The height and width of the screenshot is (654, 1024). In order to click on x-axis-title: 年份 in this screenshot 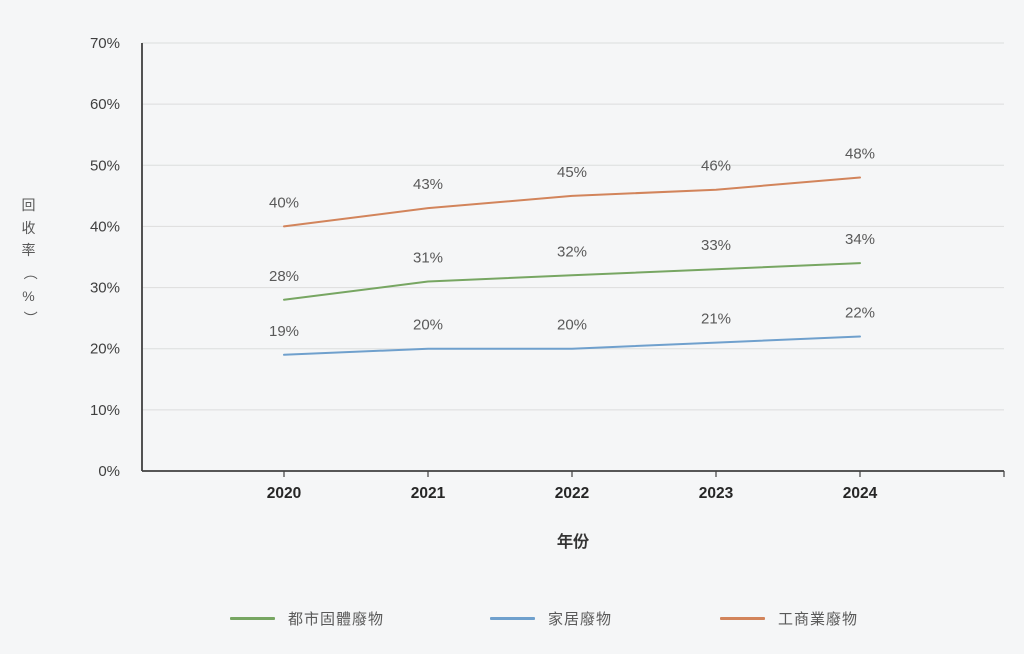, I will do `click(572, 542)`.